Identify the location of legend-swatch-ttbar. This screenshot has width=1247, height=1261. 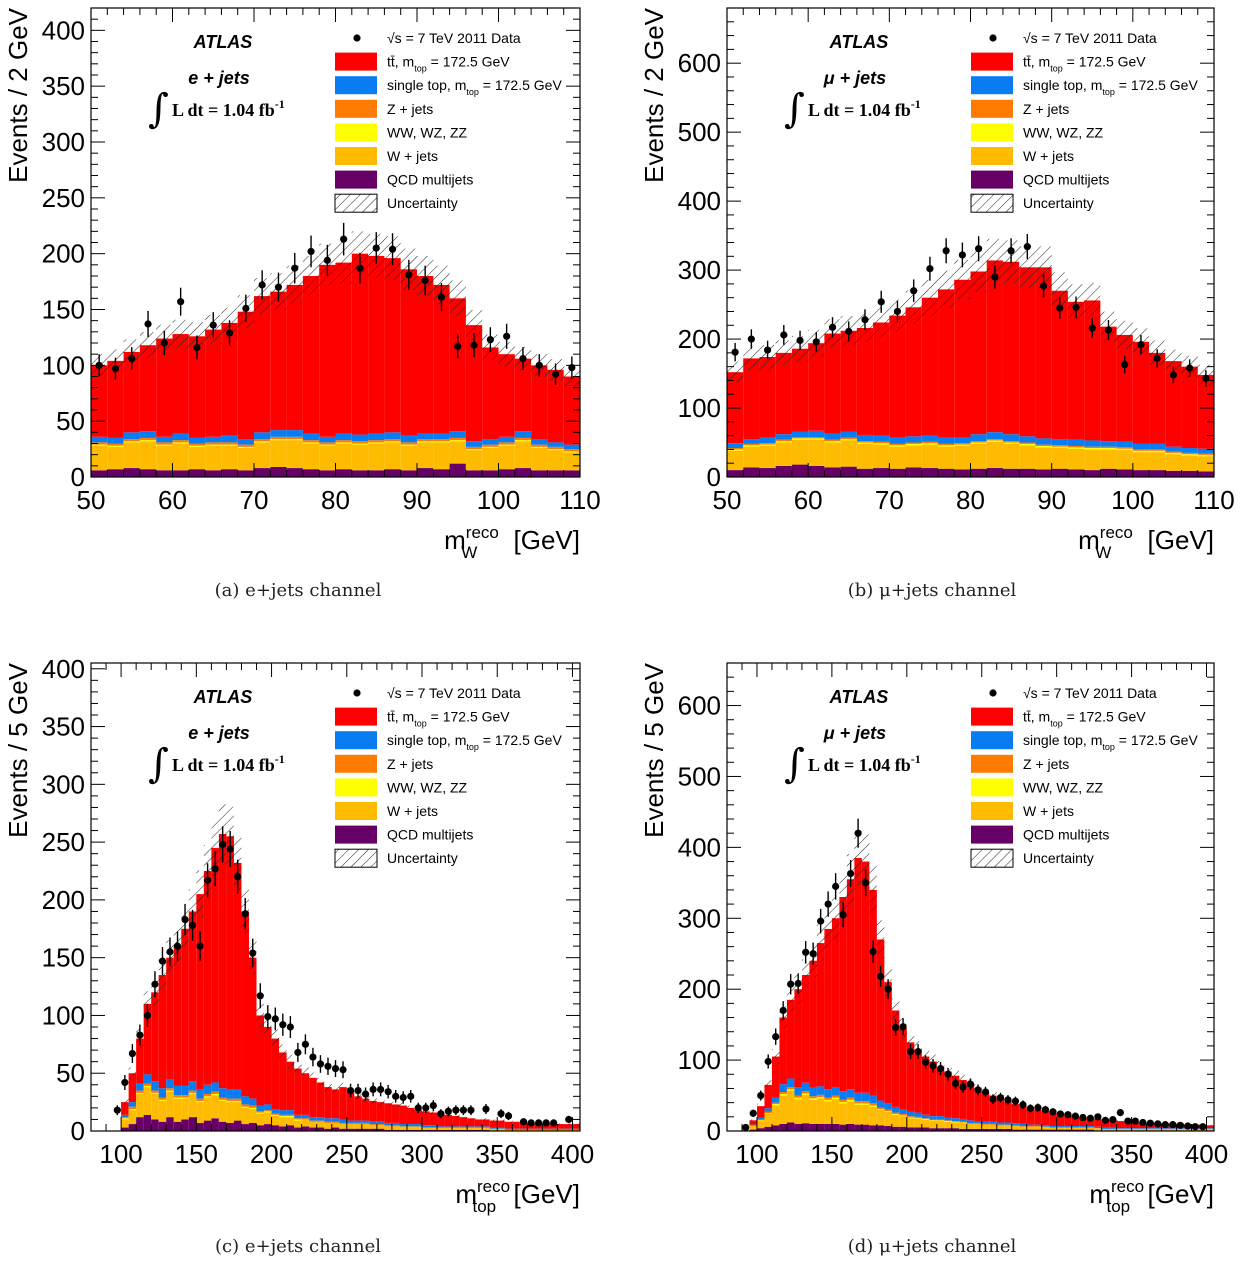
(356, 61).